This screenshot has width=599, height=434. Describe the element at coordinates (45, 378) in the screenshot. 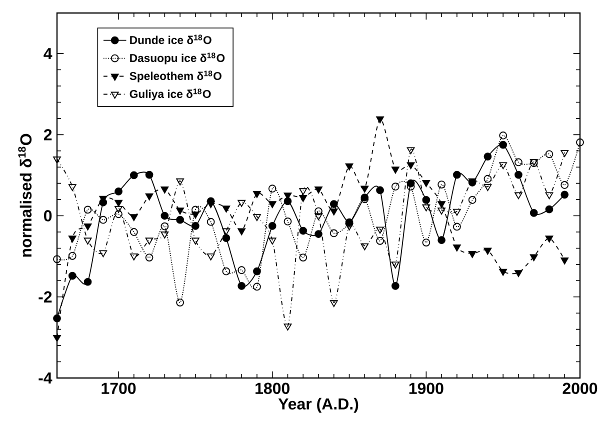

I see `y-tick-label: -4` at that location.